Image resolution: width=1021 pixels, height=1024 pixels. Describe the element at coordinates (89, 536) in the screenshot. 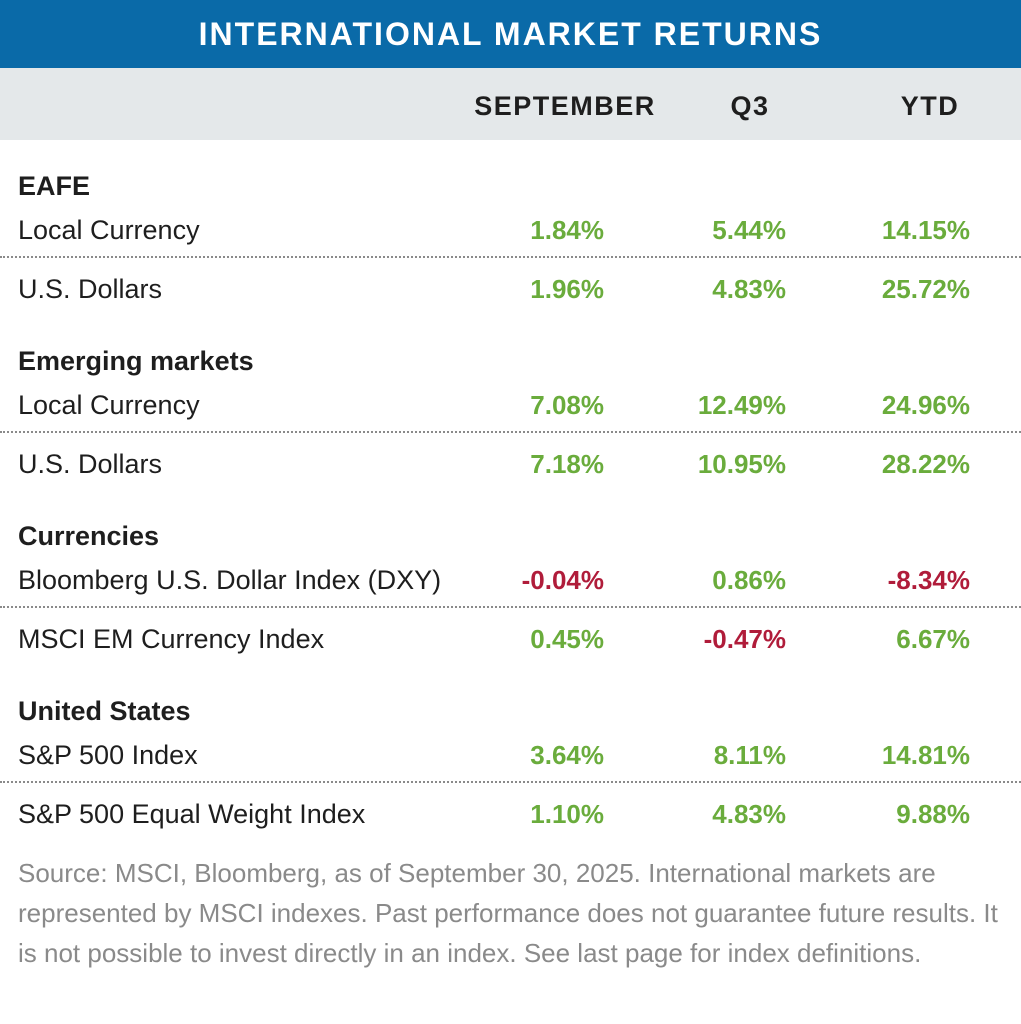

I see `group-title-currencies: Currencies` at that location.